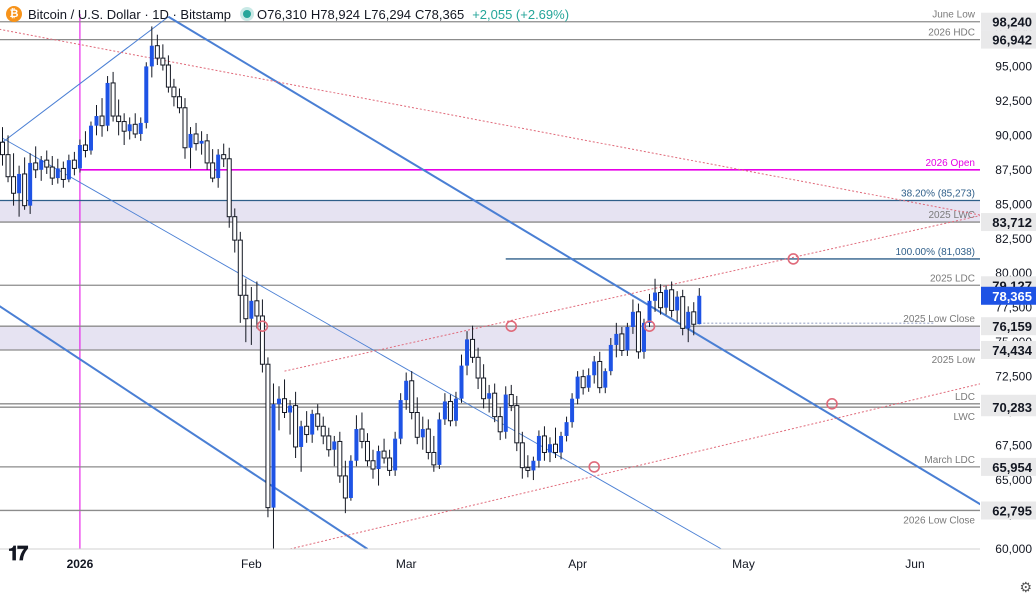 Image resolution: width=1036 pixels, height=600 pixels. What do you see at coordinates (490, 574) in the screenshot?
I see `x-axis: 2026 Feb Mar Apr May Jun` at bounding box center [490, 574].